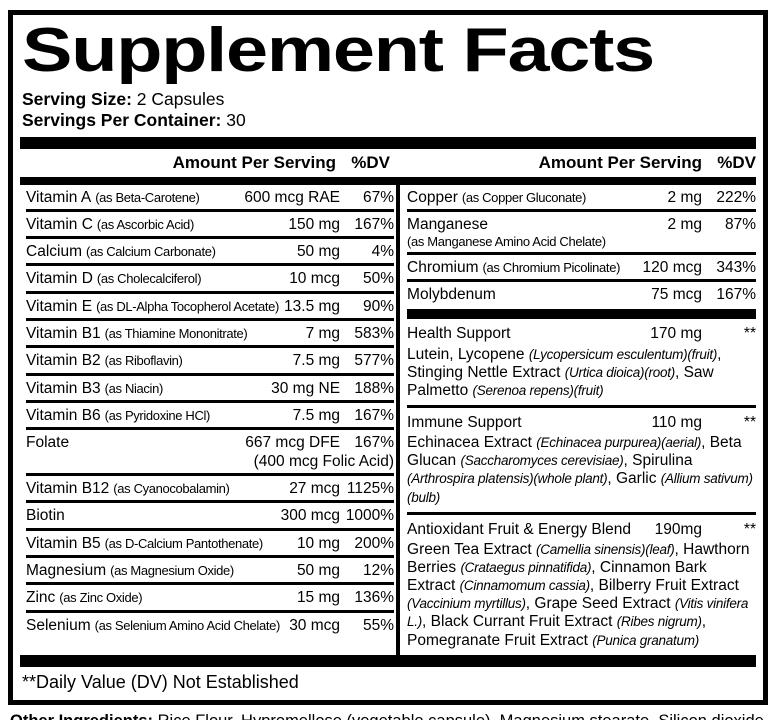 The width and height of the screenshot is (776, 720). What do you see at coordinates (160, 681) in the screenshot?
I see `dv-footnote: **Daily Value (DV) Not Established` at bounding box center [160, 681].